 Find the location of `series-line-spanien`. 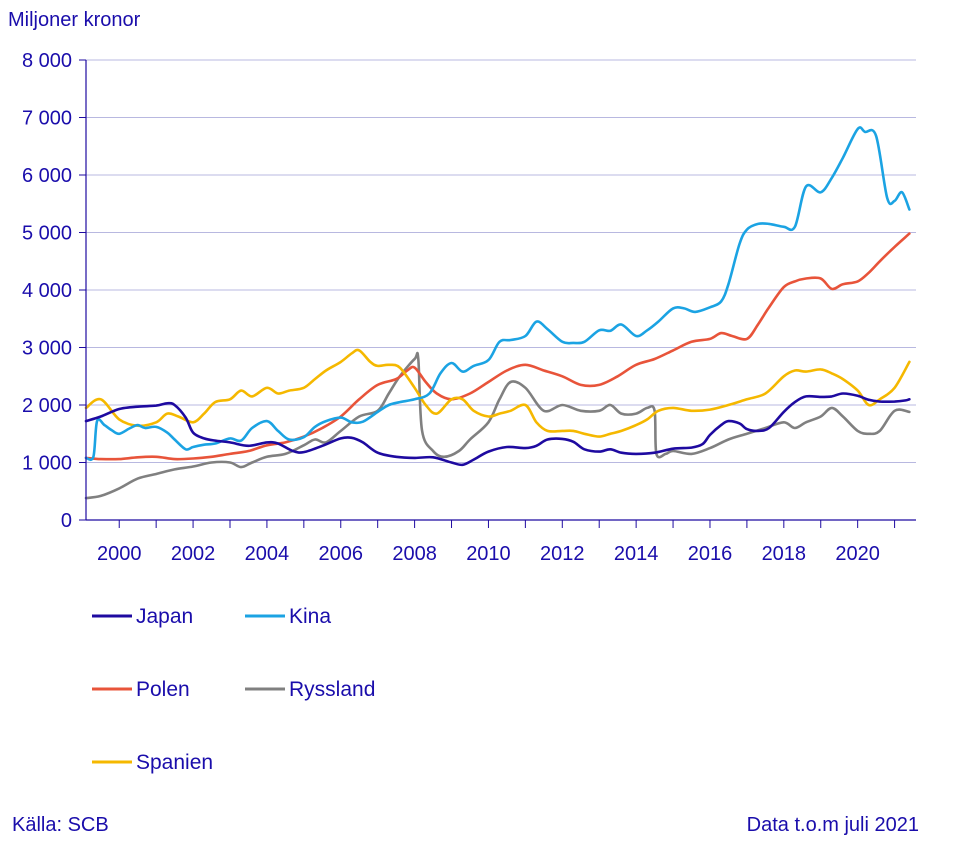

series-line-spanien is located at coordinates (497, 393).